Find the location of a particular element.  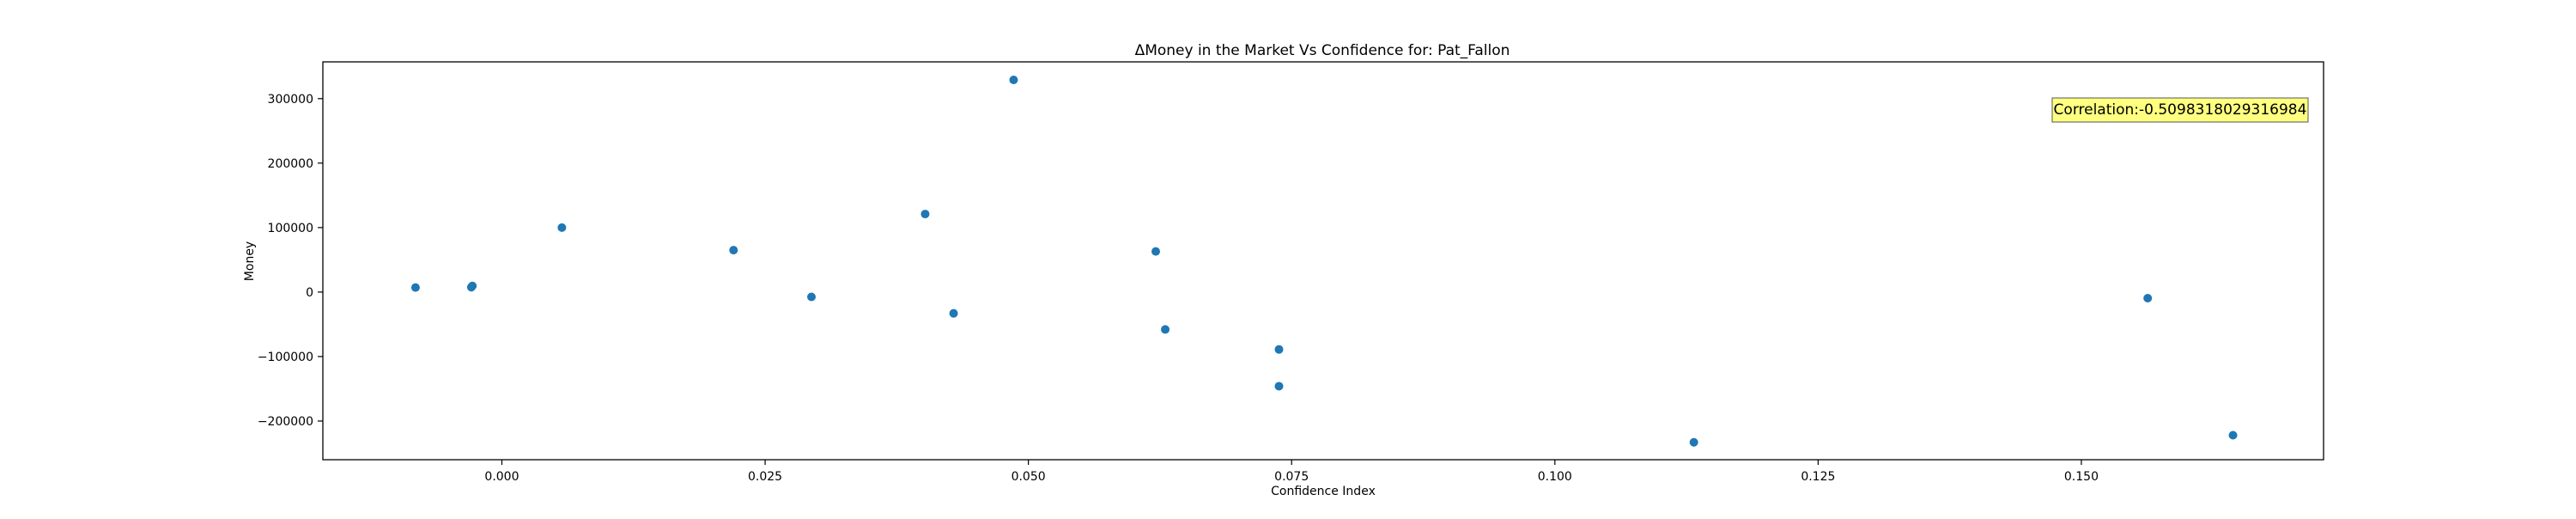

y-tick-label: 300000 is located at coordinates (291, 100).